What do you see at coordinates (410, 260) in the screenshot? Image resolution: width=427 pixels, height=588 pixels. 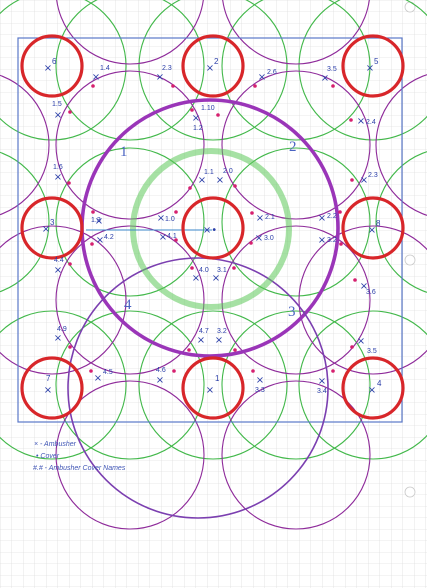 I see `punch-hole` at bounding box center [410, 260].